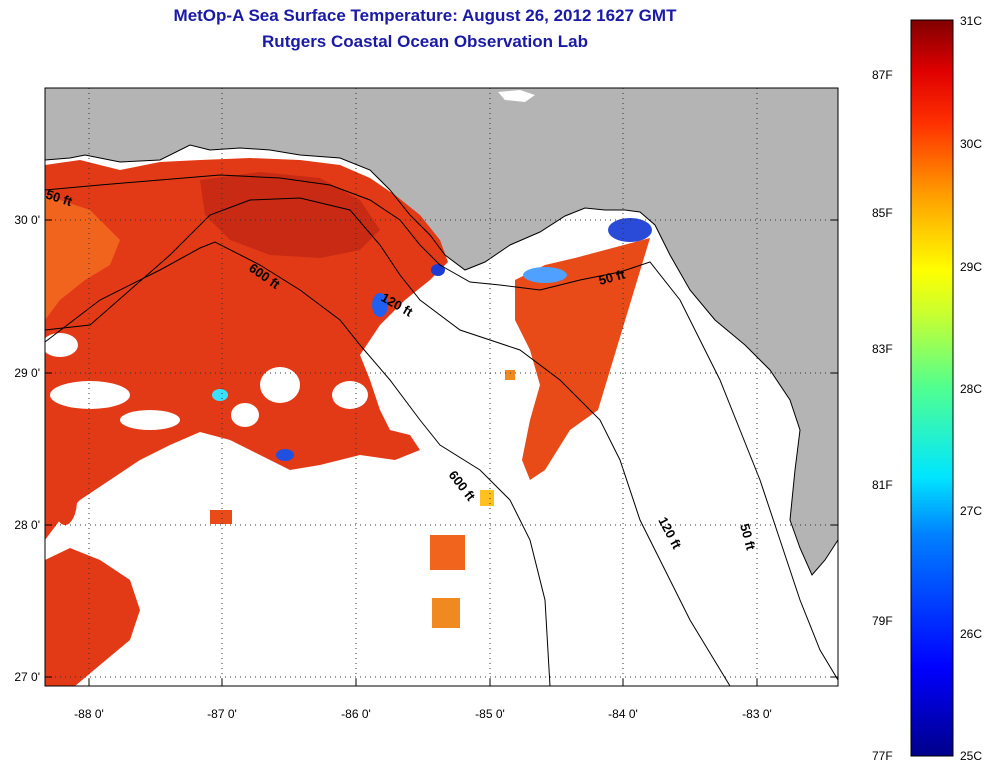  Describe the element at coordinates (971, 267) in the screenshot. I see `colorbar-label-c: 29C` at that location.